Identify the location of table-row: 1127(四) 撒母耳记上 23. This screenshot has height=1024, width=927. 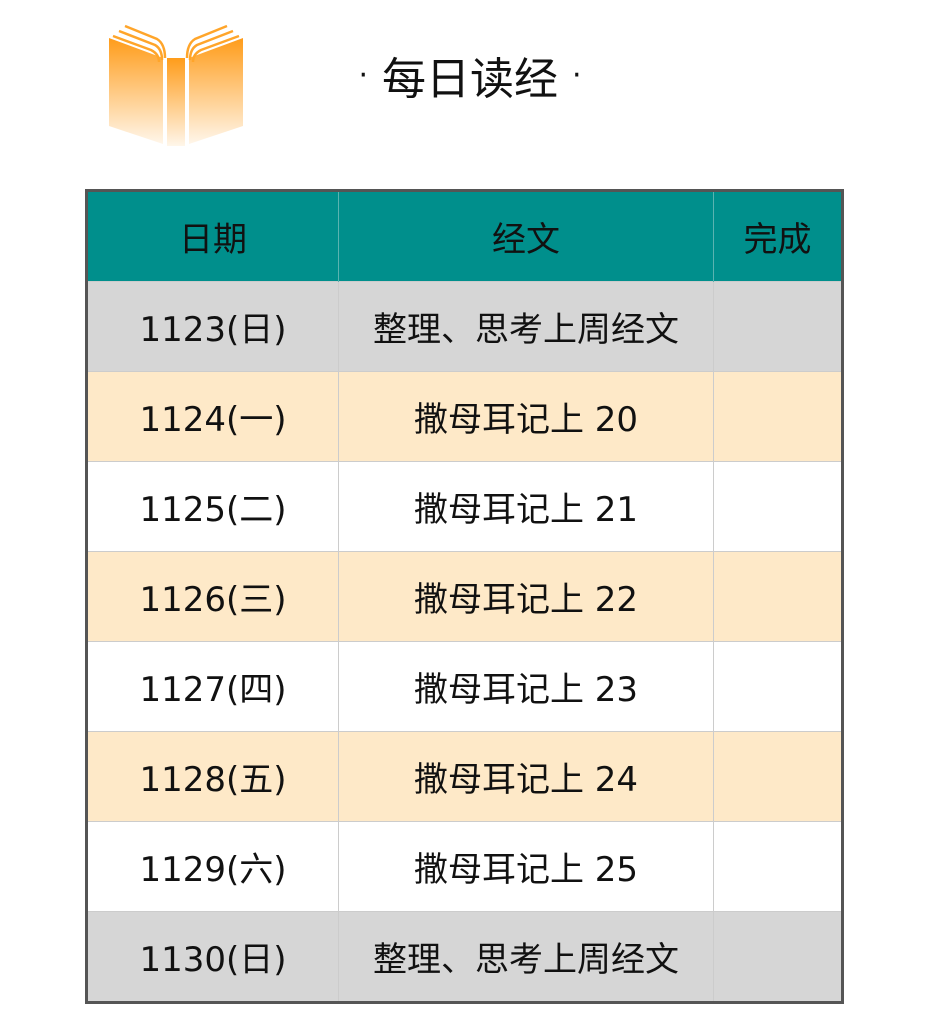
(464, 686).